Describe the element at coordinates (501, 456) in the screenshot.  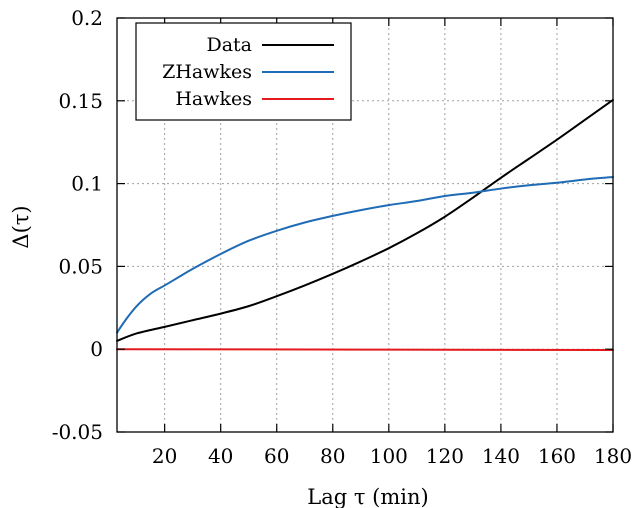
I see `x-tick-label: 140` at that location.